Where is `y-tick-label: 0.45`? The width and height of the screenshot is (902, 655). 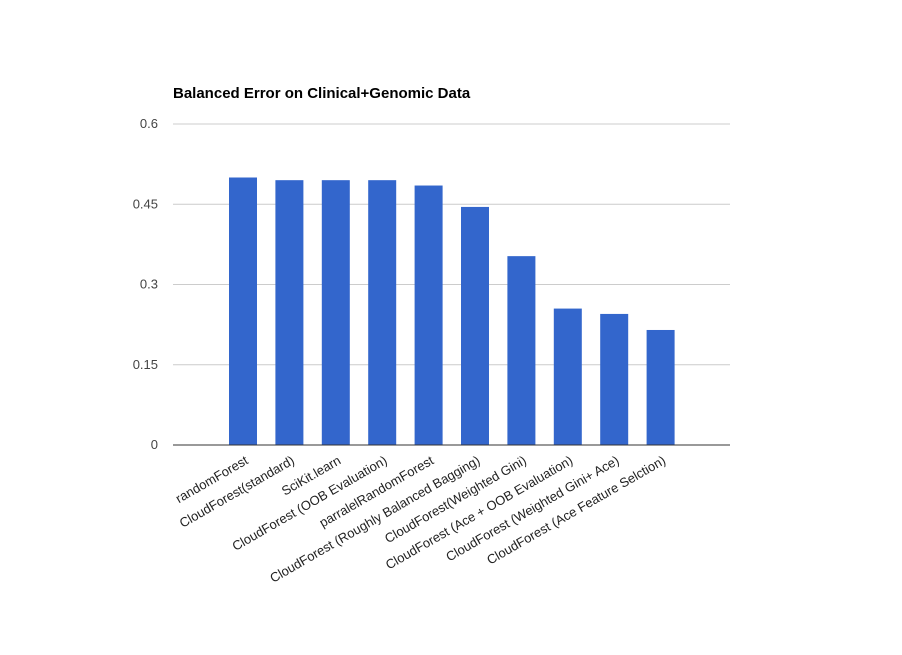 y-tick-label: 0.45 is located at coordinates (145, 203).